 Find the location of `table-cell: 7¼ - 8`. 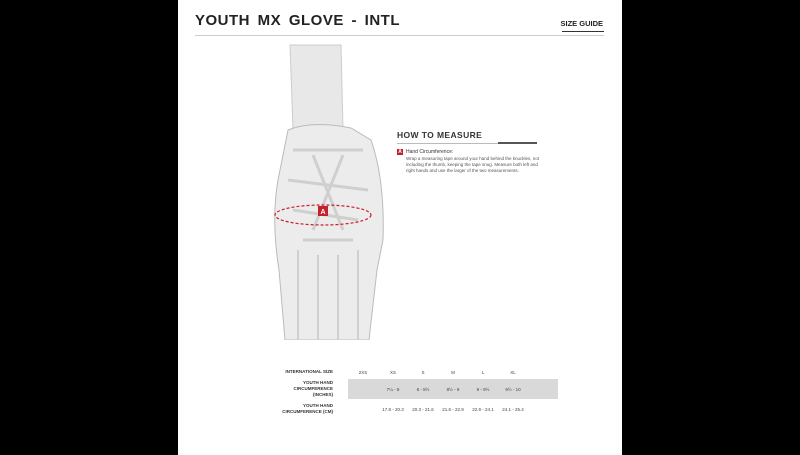

table-cell: 7¼ - 8 is located at coordinates (393, 389).